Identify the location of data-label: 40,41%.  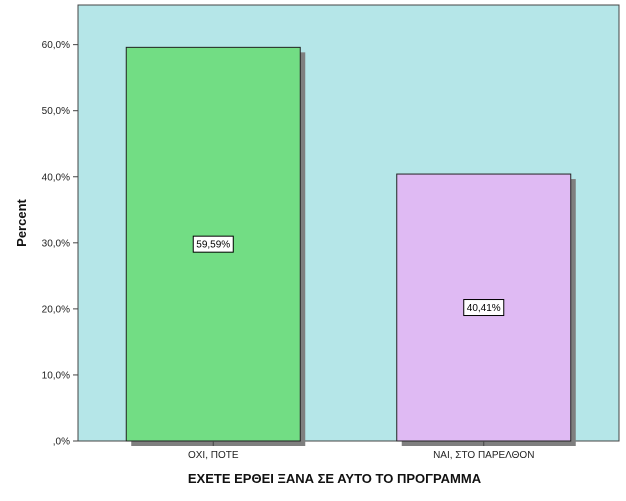
(484, 308).